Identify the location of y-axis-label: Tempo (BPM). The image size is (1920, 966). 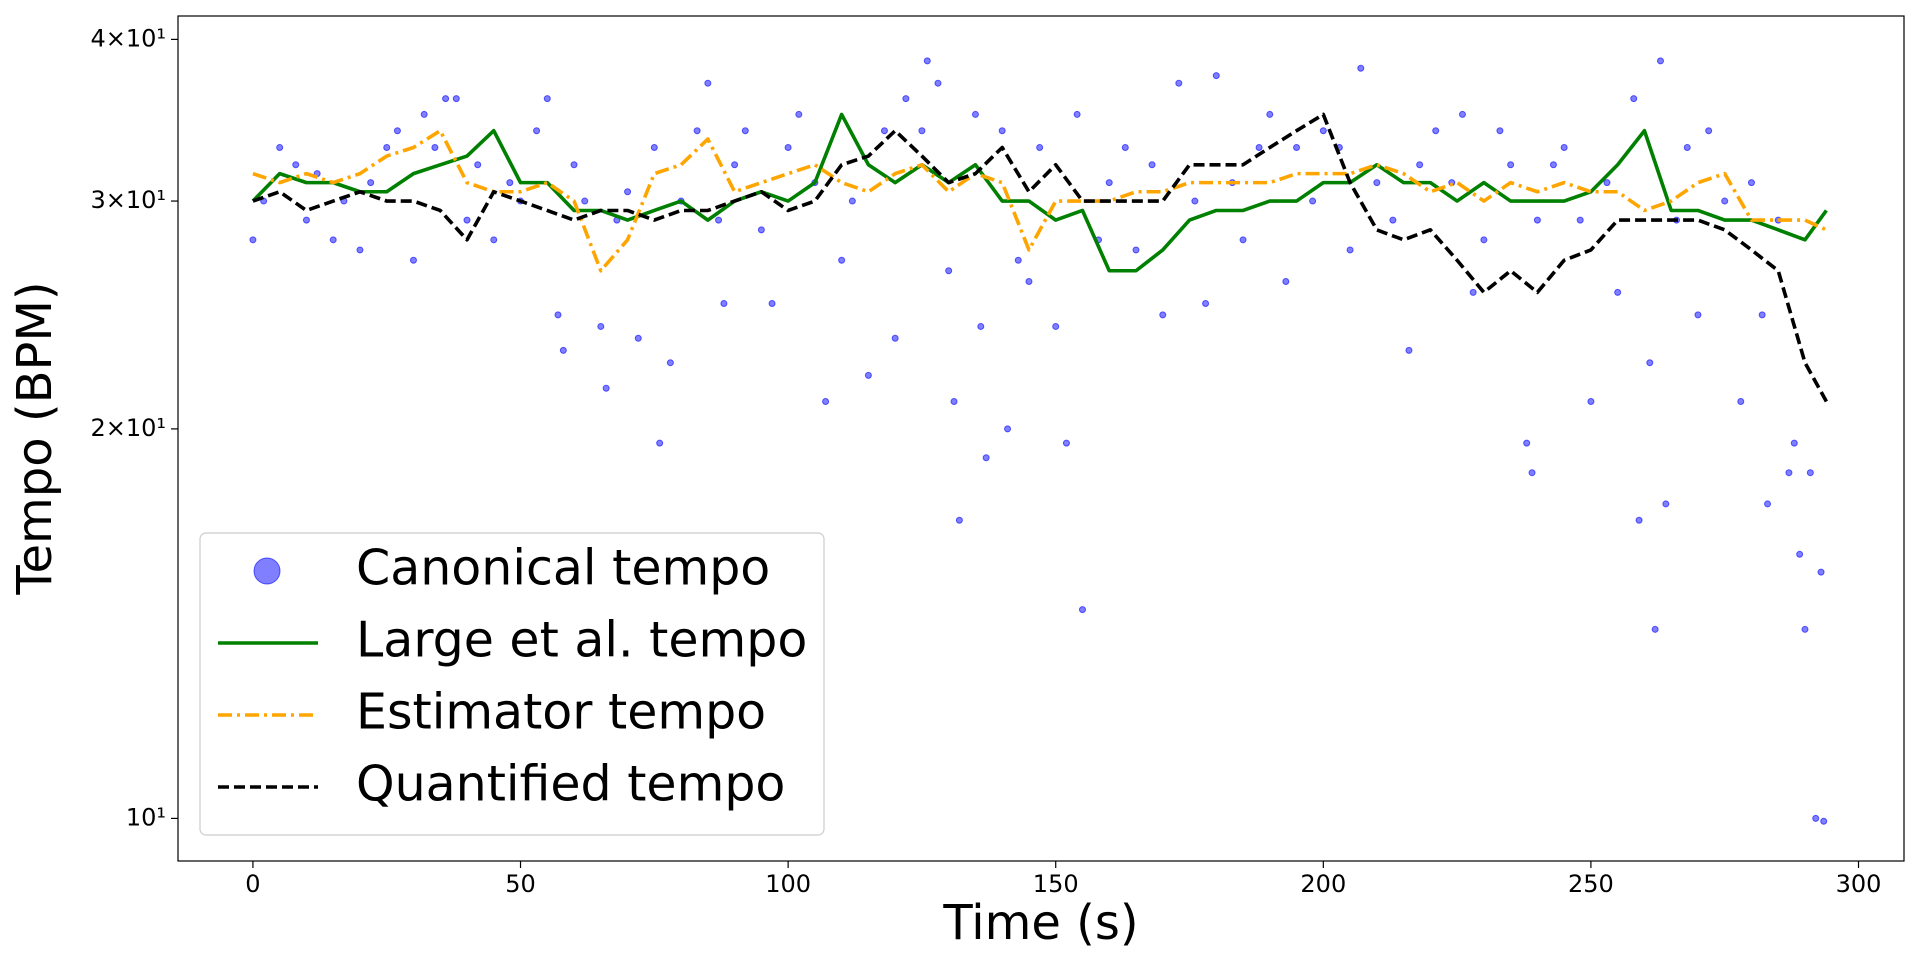
(35, 438).